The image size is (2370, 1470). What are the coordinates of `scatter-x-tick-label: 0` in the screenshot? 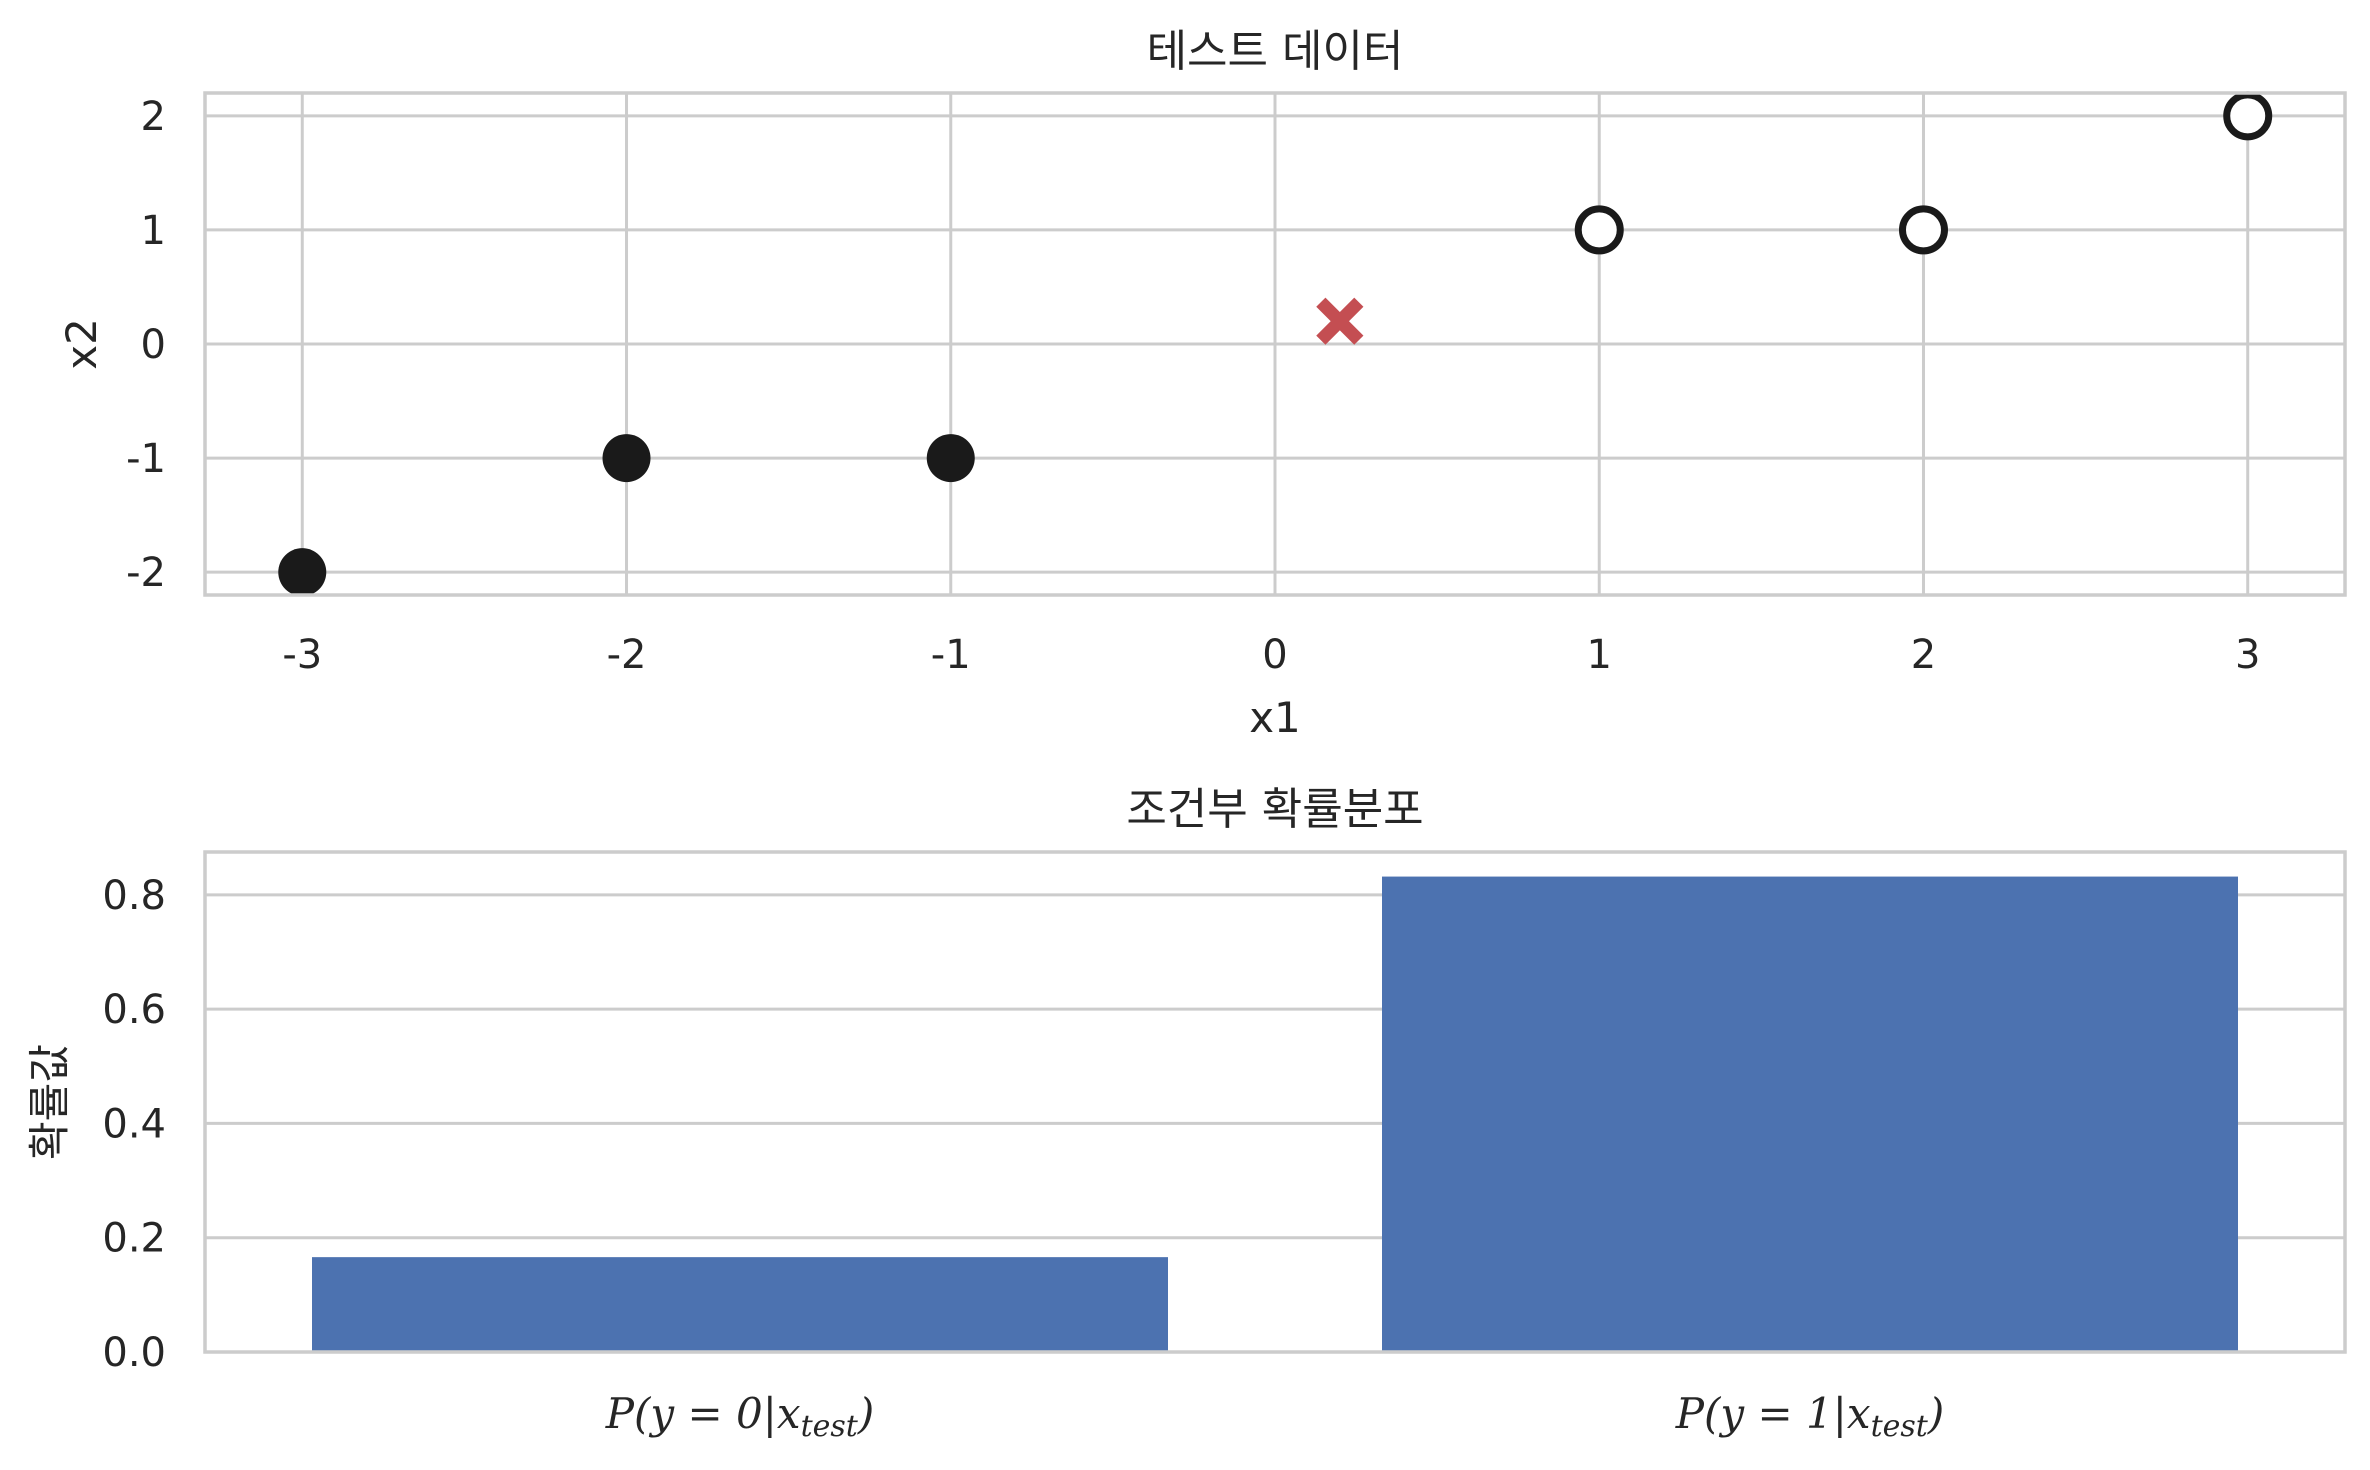 It's located at (1274, 655).